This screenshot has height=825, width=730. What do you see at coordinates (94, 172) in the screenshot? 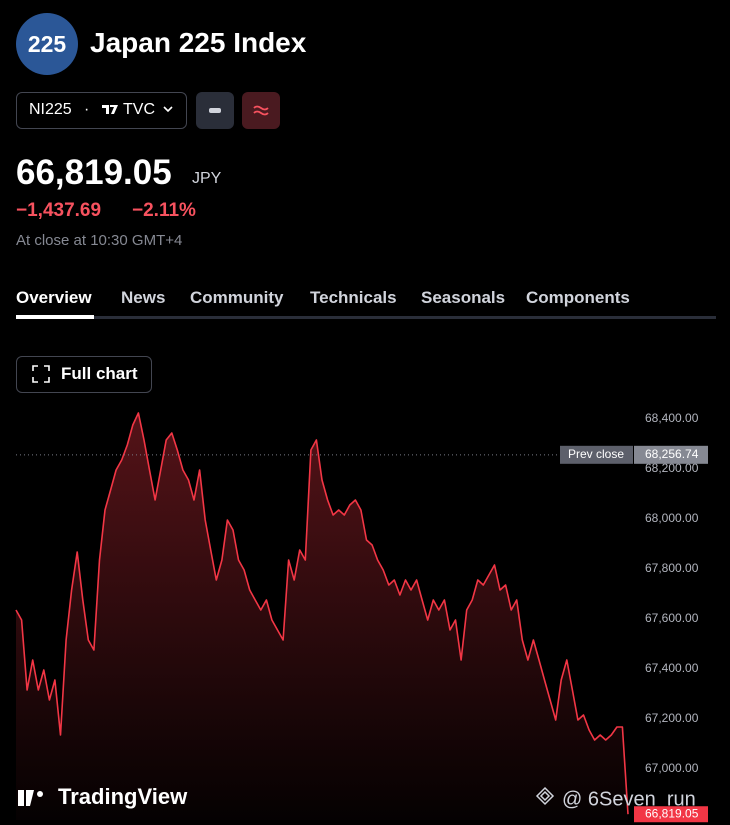
I see `price: 66,819.05` at bounding box center [94, 172].